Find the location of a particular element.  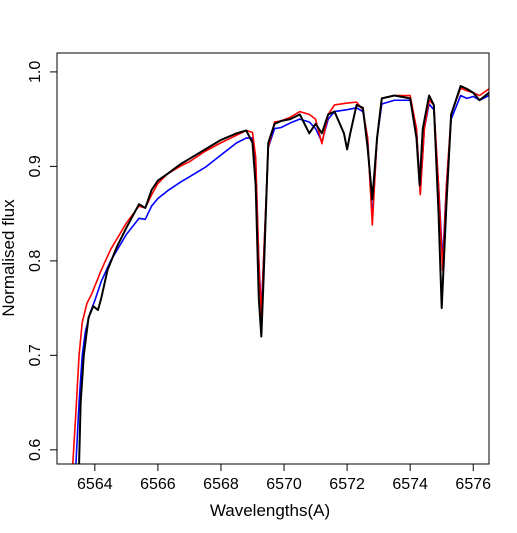

y-tick-label: 0.7 is located at coordinates (35, 355).